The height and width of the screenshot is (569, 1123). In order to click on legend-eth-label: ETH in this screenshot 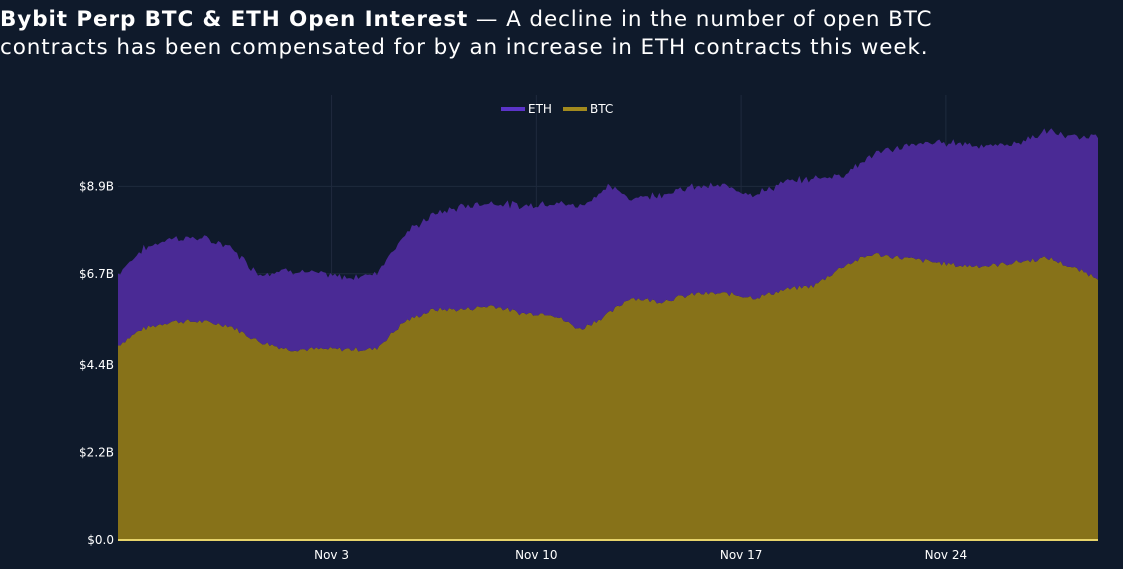, I will do `click(540, 109)`.